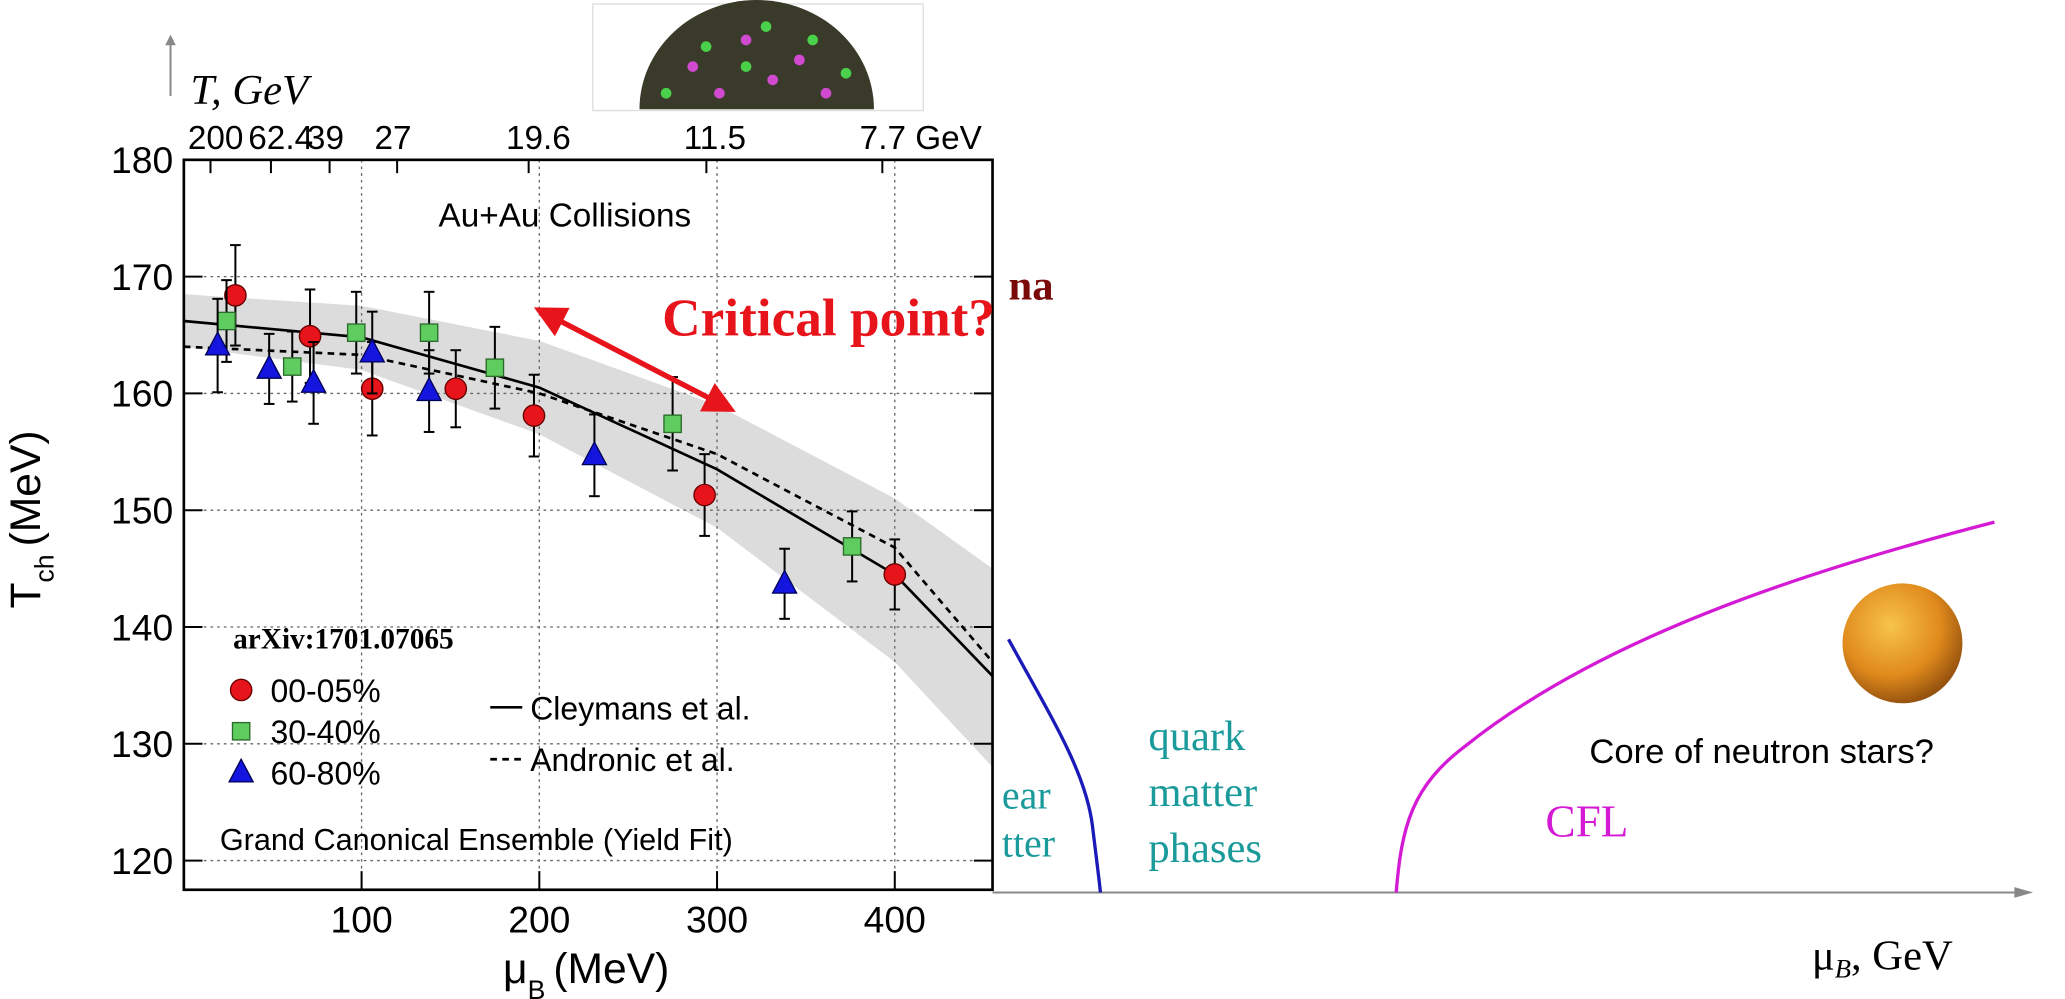 This screenshot has width=2065, height=999. What do you see at coordinates (1026, 795) in the screenshot?
I see `nuclear-label: ear` at bounding box center [1026, 795].